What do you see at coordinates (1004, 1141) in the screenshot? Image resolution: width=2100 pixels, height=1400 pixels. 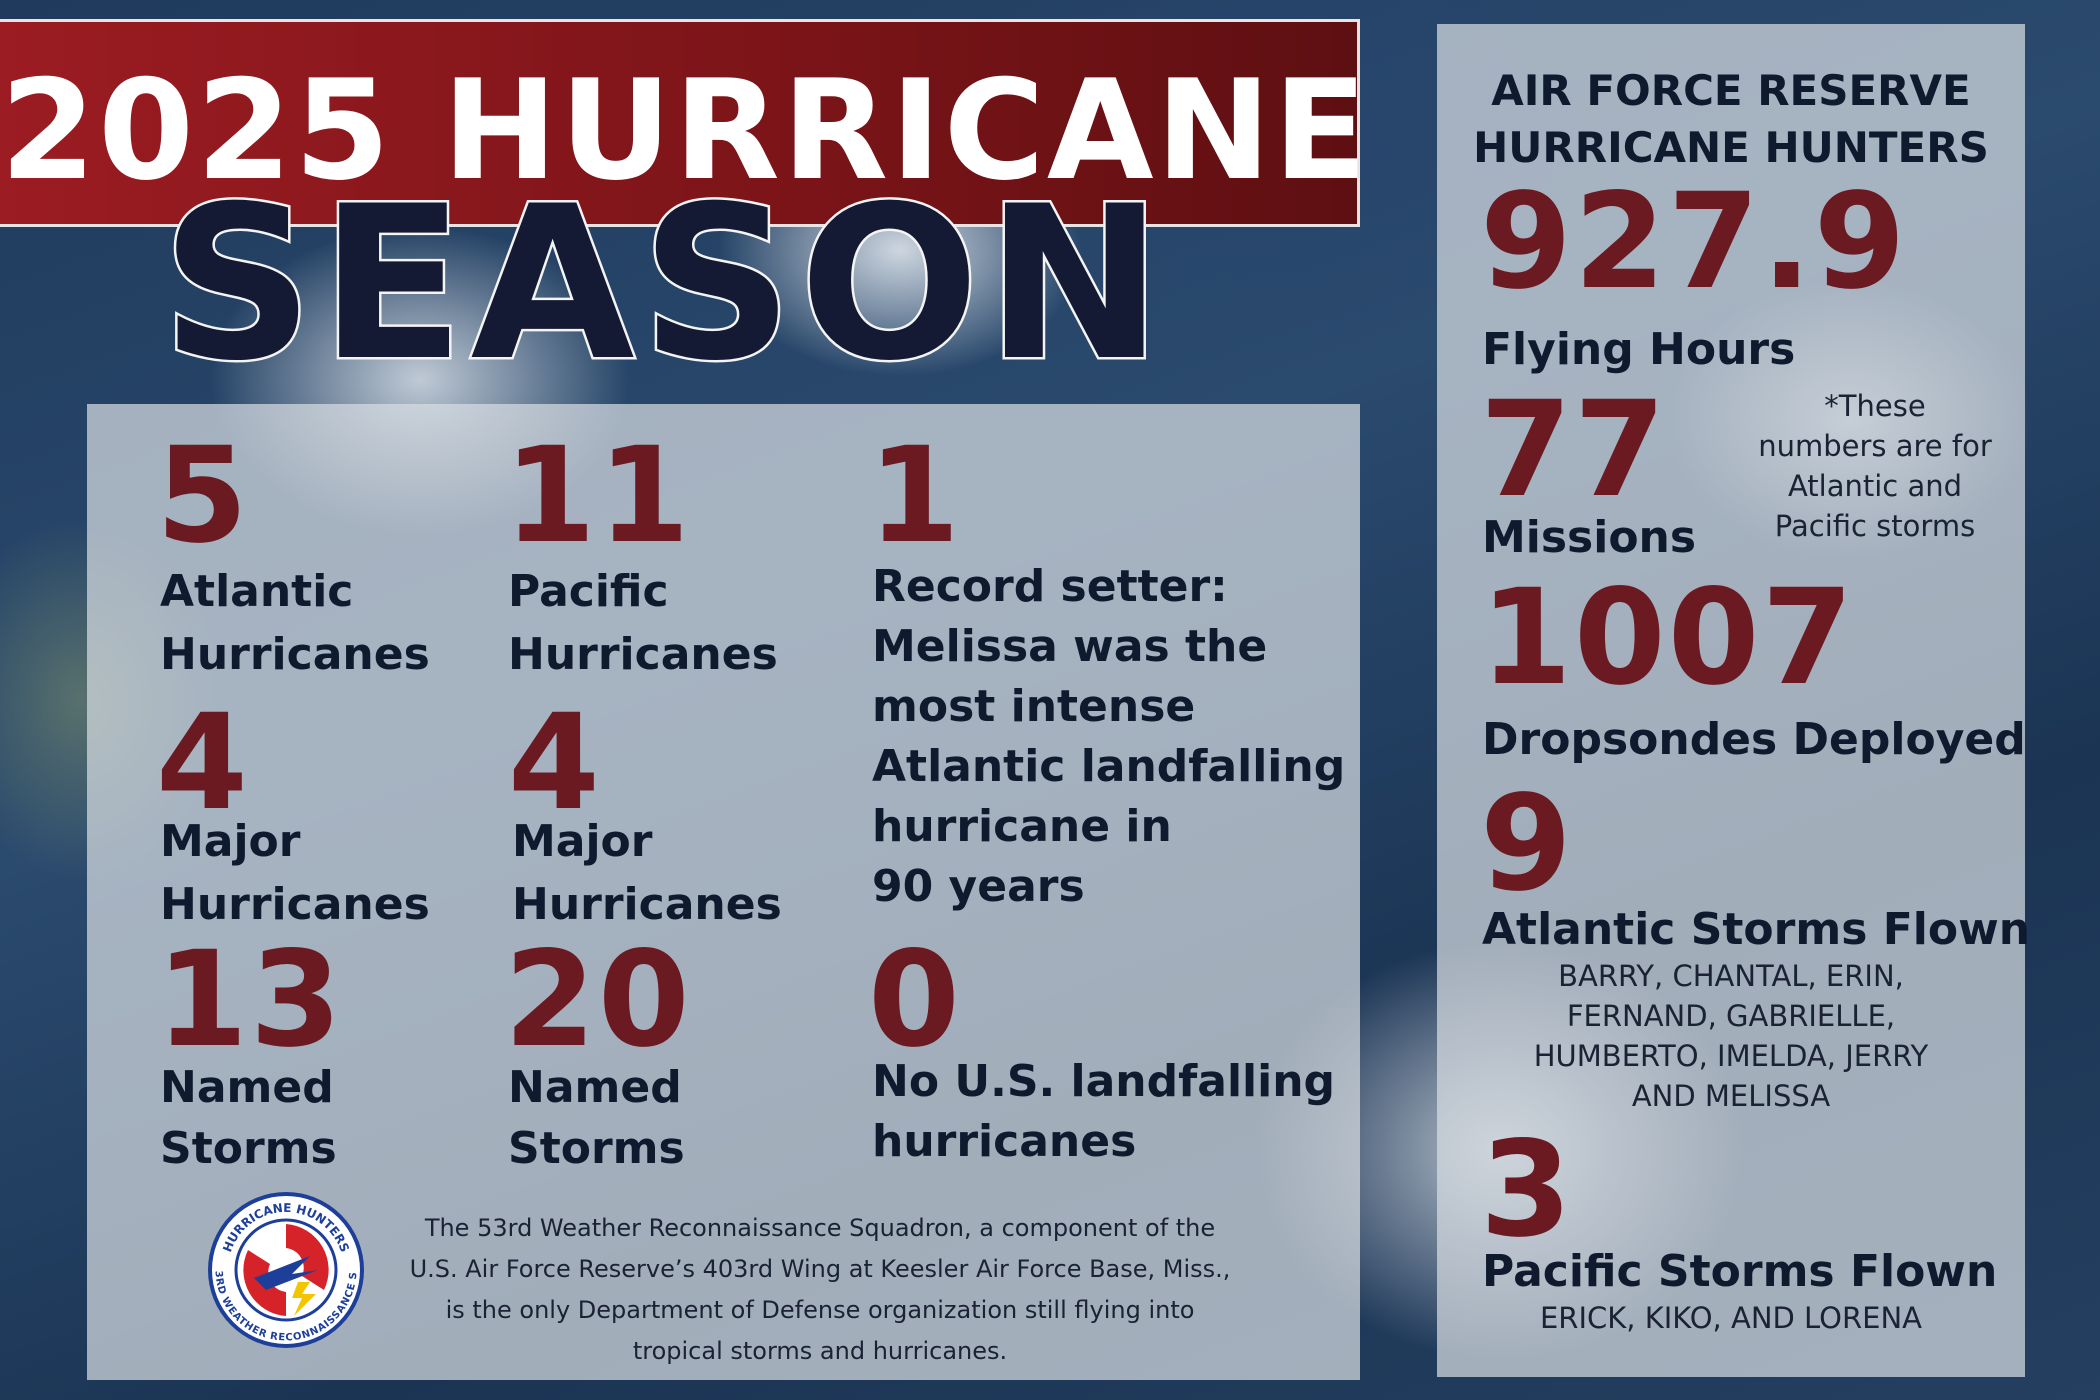 I see `stat-label: hurricanes` at bounding box center [1004, 1141].